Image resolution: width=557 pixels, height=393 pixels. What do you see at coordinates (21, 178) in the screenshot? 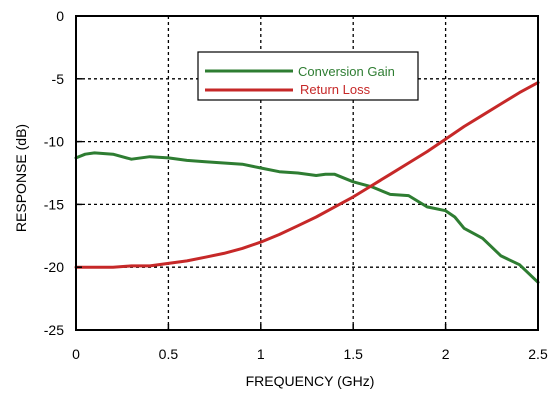
I see `y-axis-title: RESPONSE (dB)` at bounding box center [21, 178].